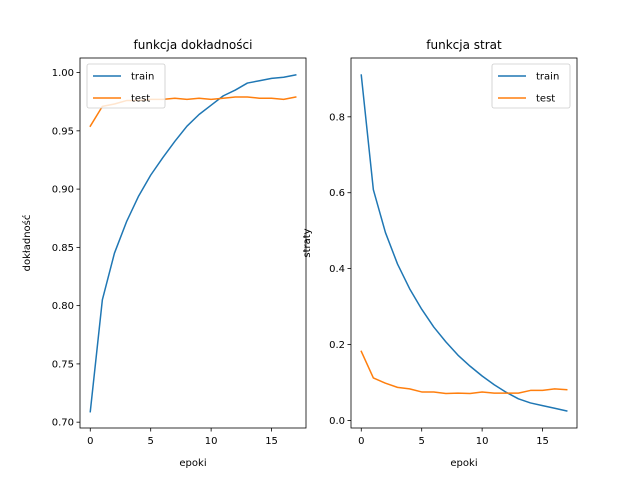  I want to click on y-tick-label: 1.00, so click(63, 73).